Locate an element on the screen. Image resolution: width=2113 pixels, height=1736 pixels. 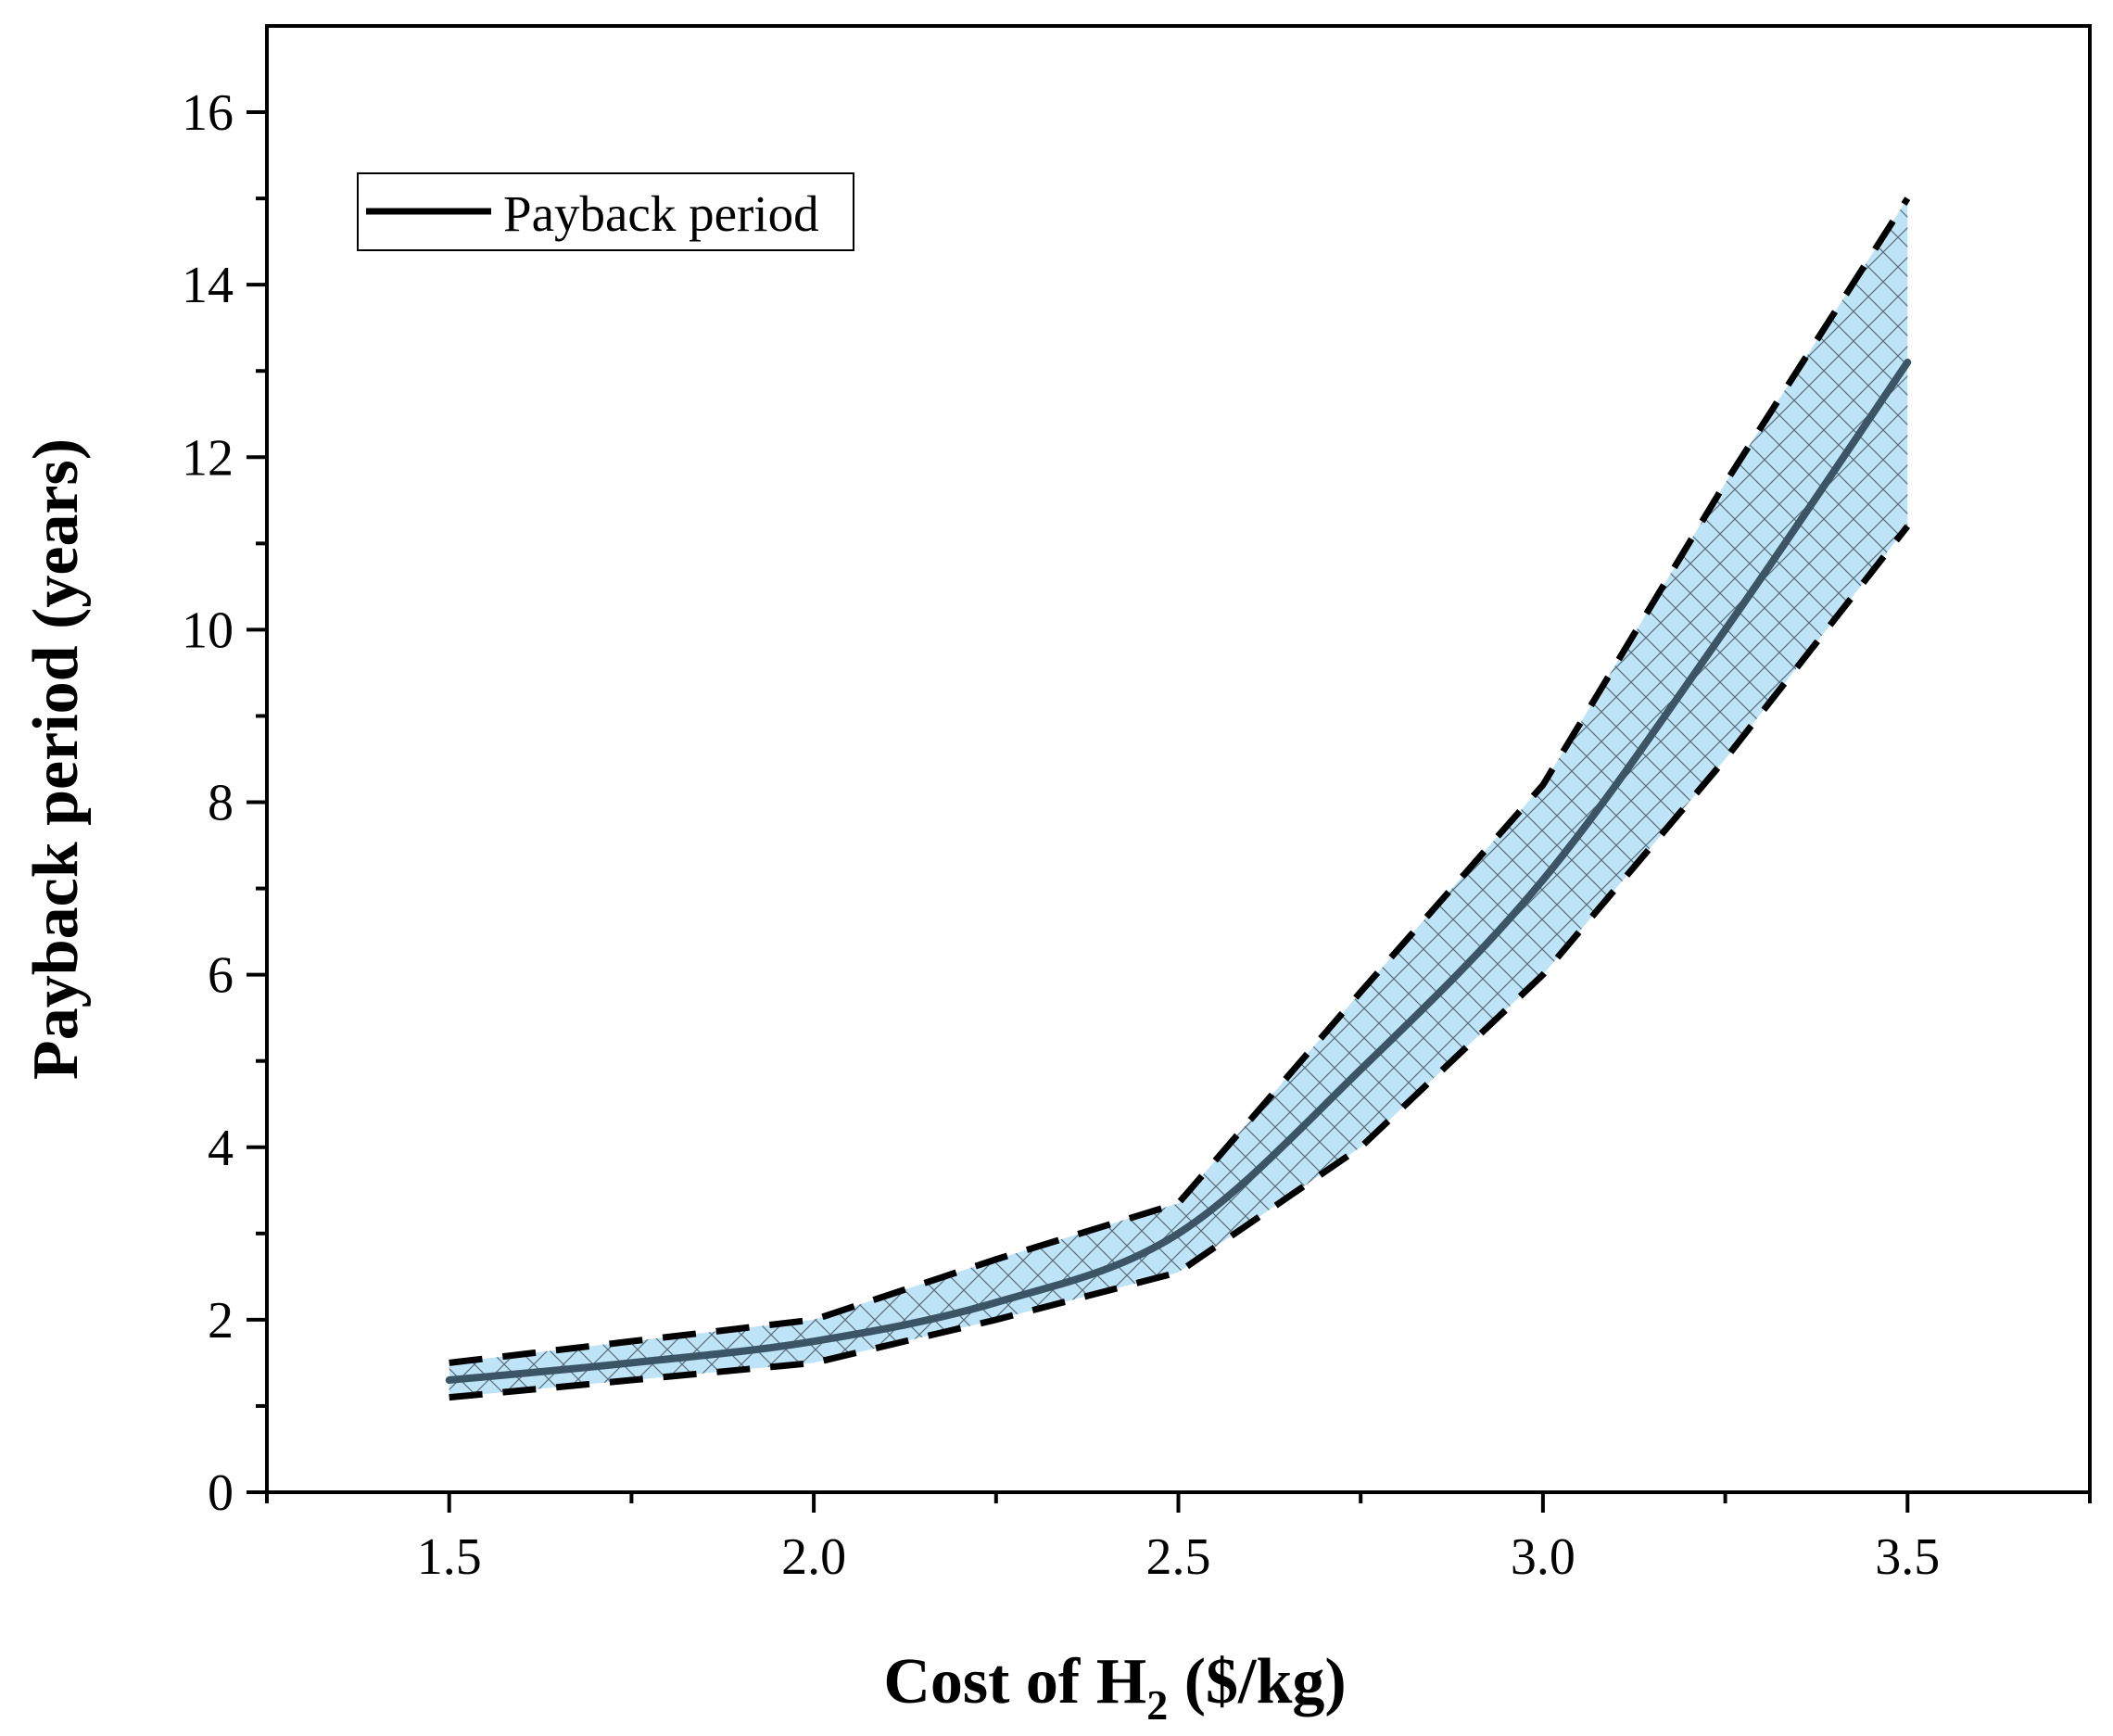
x-tick-label: 3.5 is located at coordinates (1908, 1557).